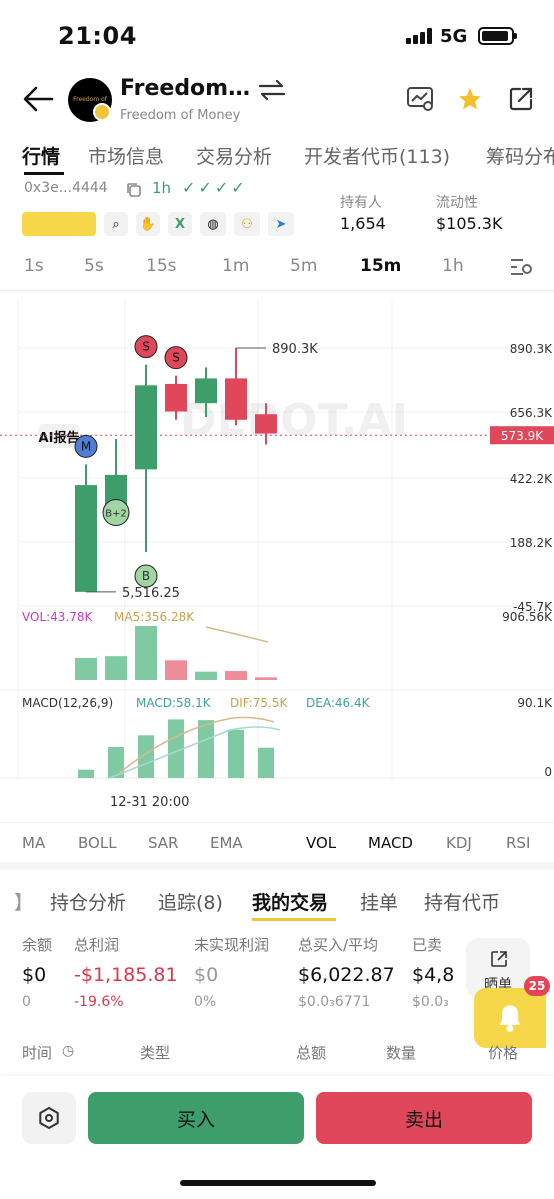  I want to click on holders-value: 1,654, so click(363, 223).